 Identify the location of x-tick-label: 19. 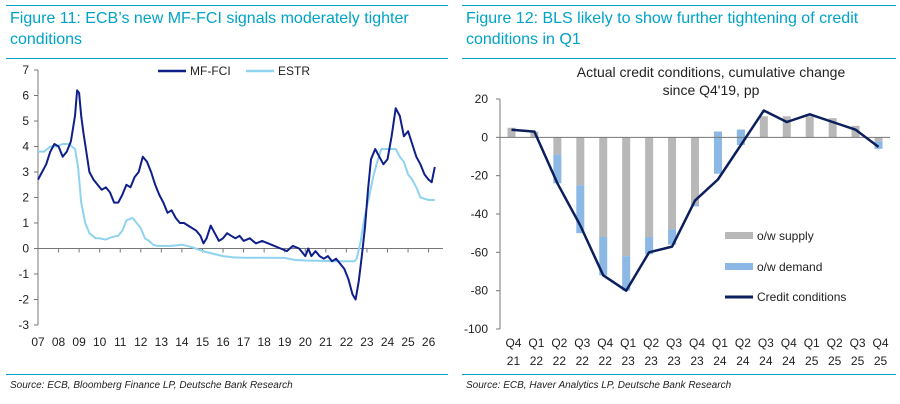
(285, 342).